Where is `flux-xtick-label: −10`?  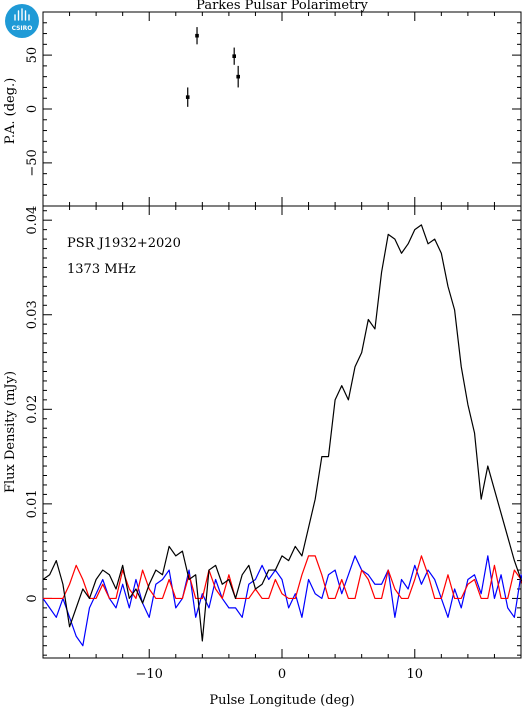
flux-xtick-label: −10 is located at coordinates (149, 674).